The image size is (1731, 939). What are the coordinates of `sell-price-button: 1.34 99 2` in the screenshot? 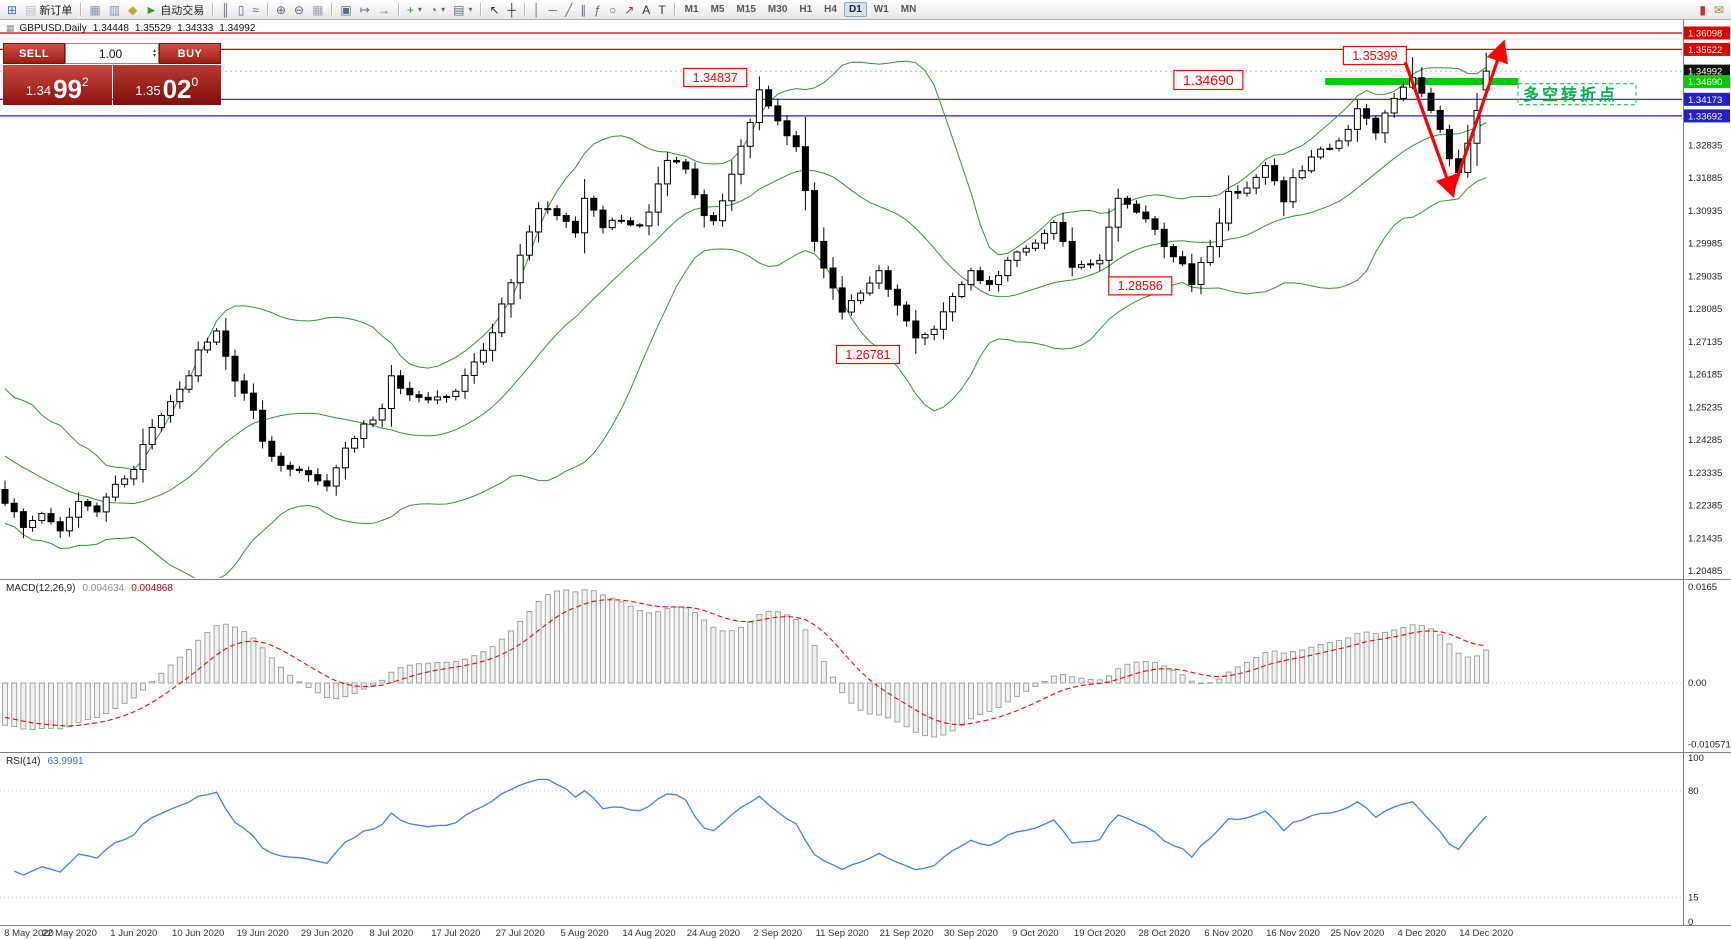 It's located at (57, 85).